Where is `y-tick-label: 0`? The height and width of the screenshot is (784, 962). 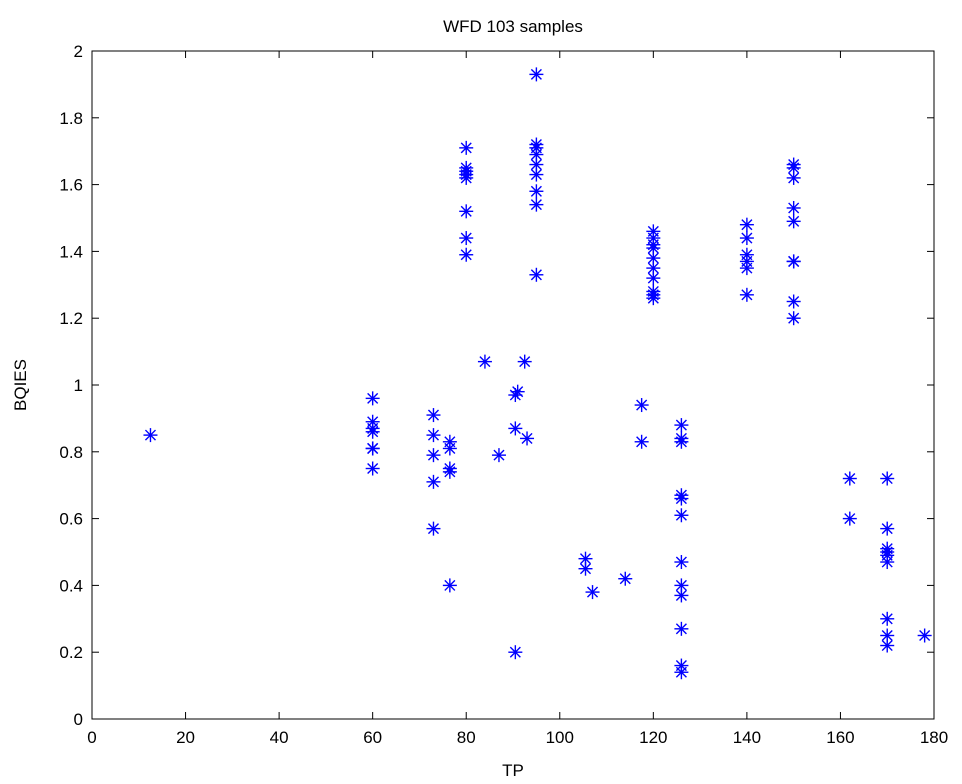 y-tick-label: 0 is located at coordinates (78, 719).